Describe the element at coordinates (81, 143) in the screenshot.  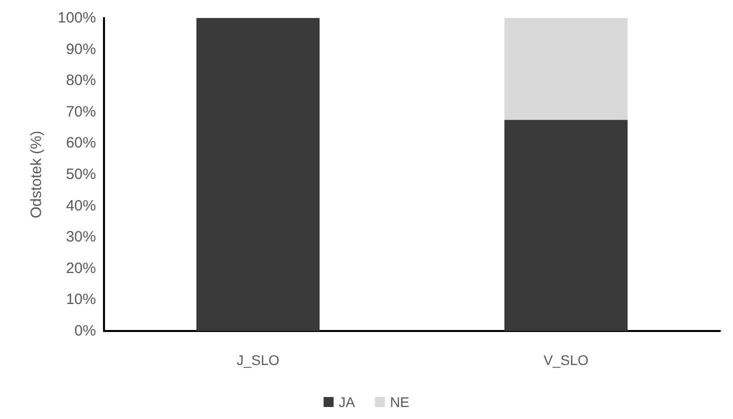
I see `y-tick-label: 60%` at that location.